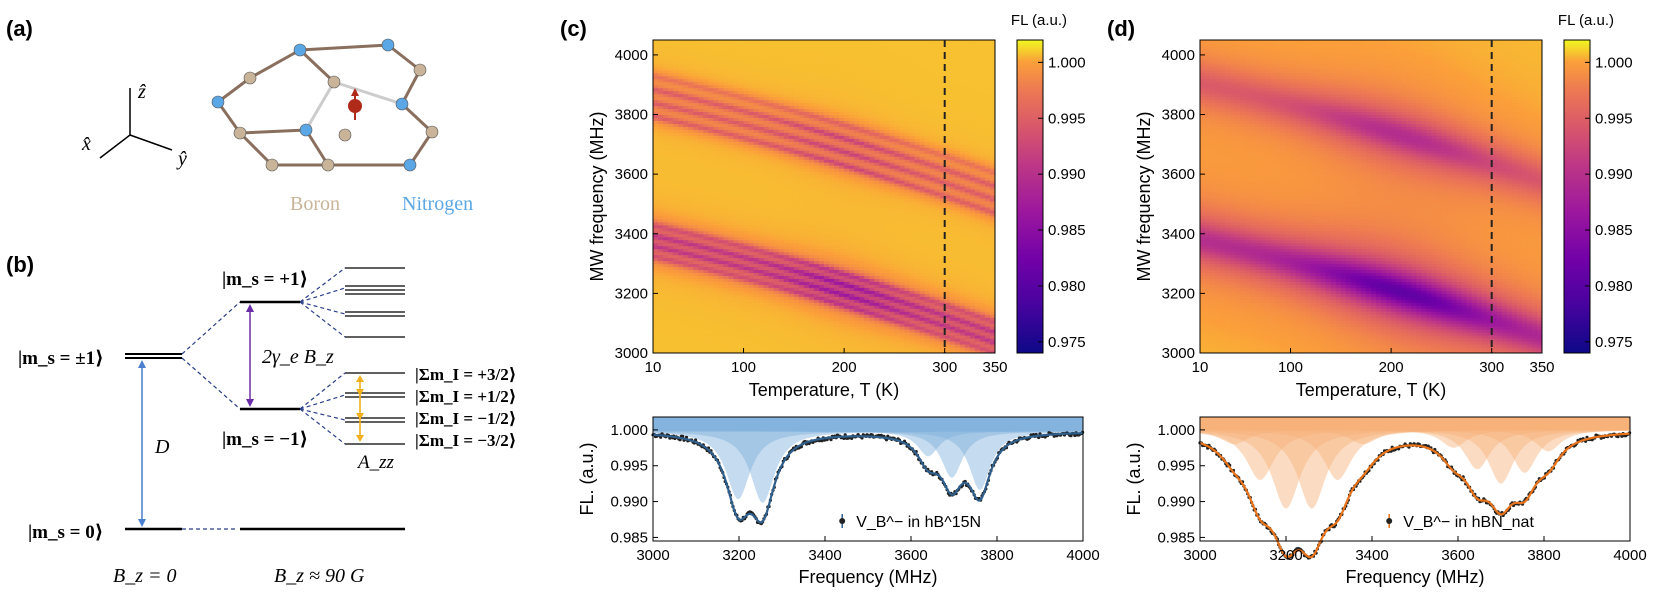 Image resolution: width=1660 pixels, height=595 pixels. What do you see at coordinates (1121, 28) in the screenshot?
I see `panel-label-d: (d)` at bounding box center [1121, 28].